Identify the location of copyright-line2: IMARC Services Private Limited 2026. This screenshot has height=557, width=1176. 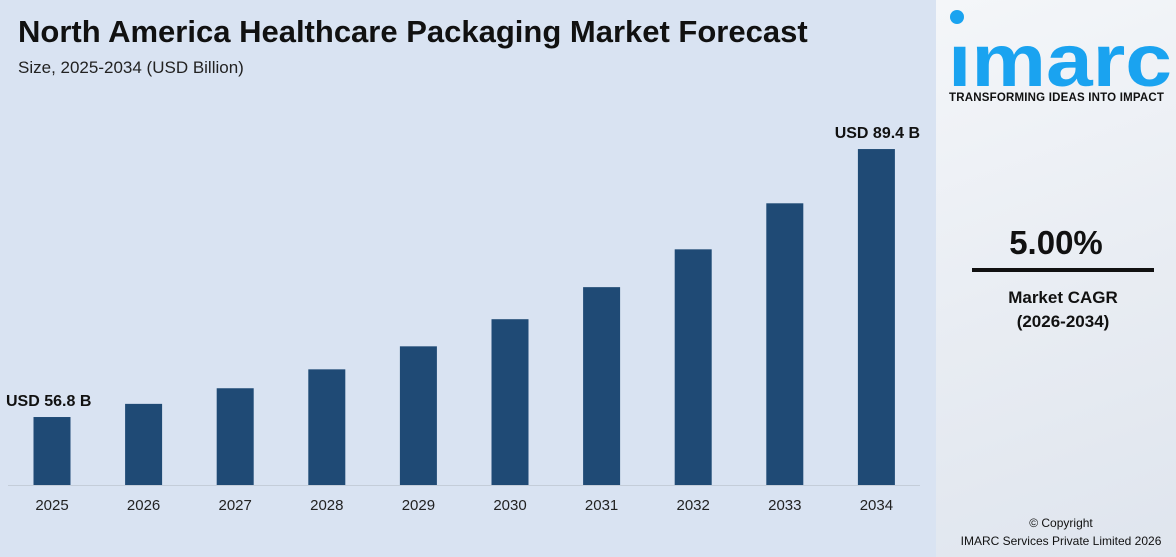
(1061, 541).